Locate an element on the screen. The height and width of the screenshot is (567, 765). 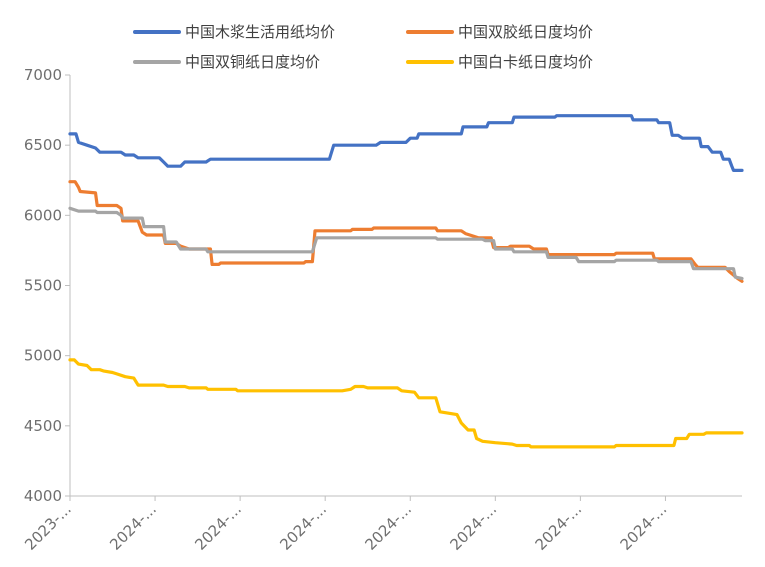
legend-label-2: 中国双胶纸日度均价 is located at coordinates (525, 32).